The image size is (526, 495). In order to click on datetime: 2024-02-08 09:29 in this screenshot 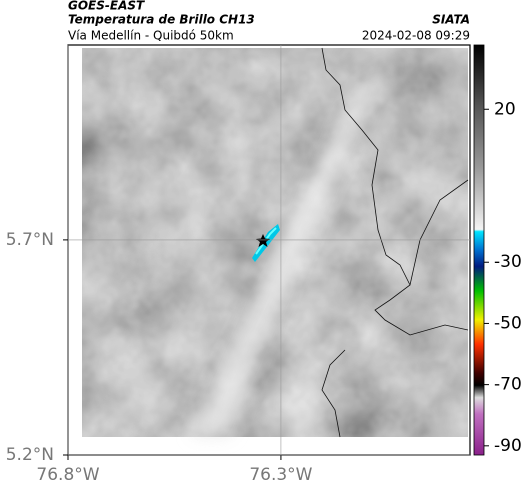, I will do `click(416, 36)`.